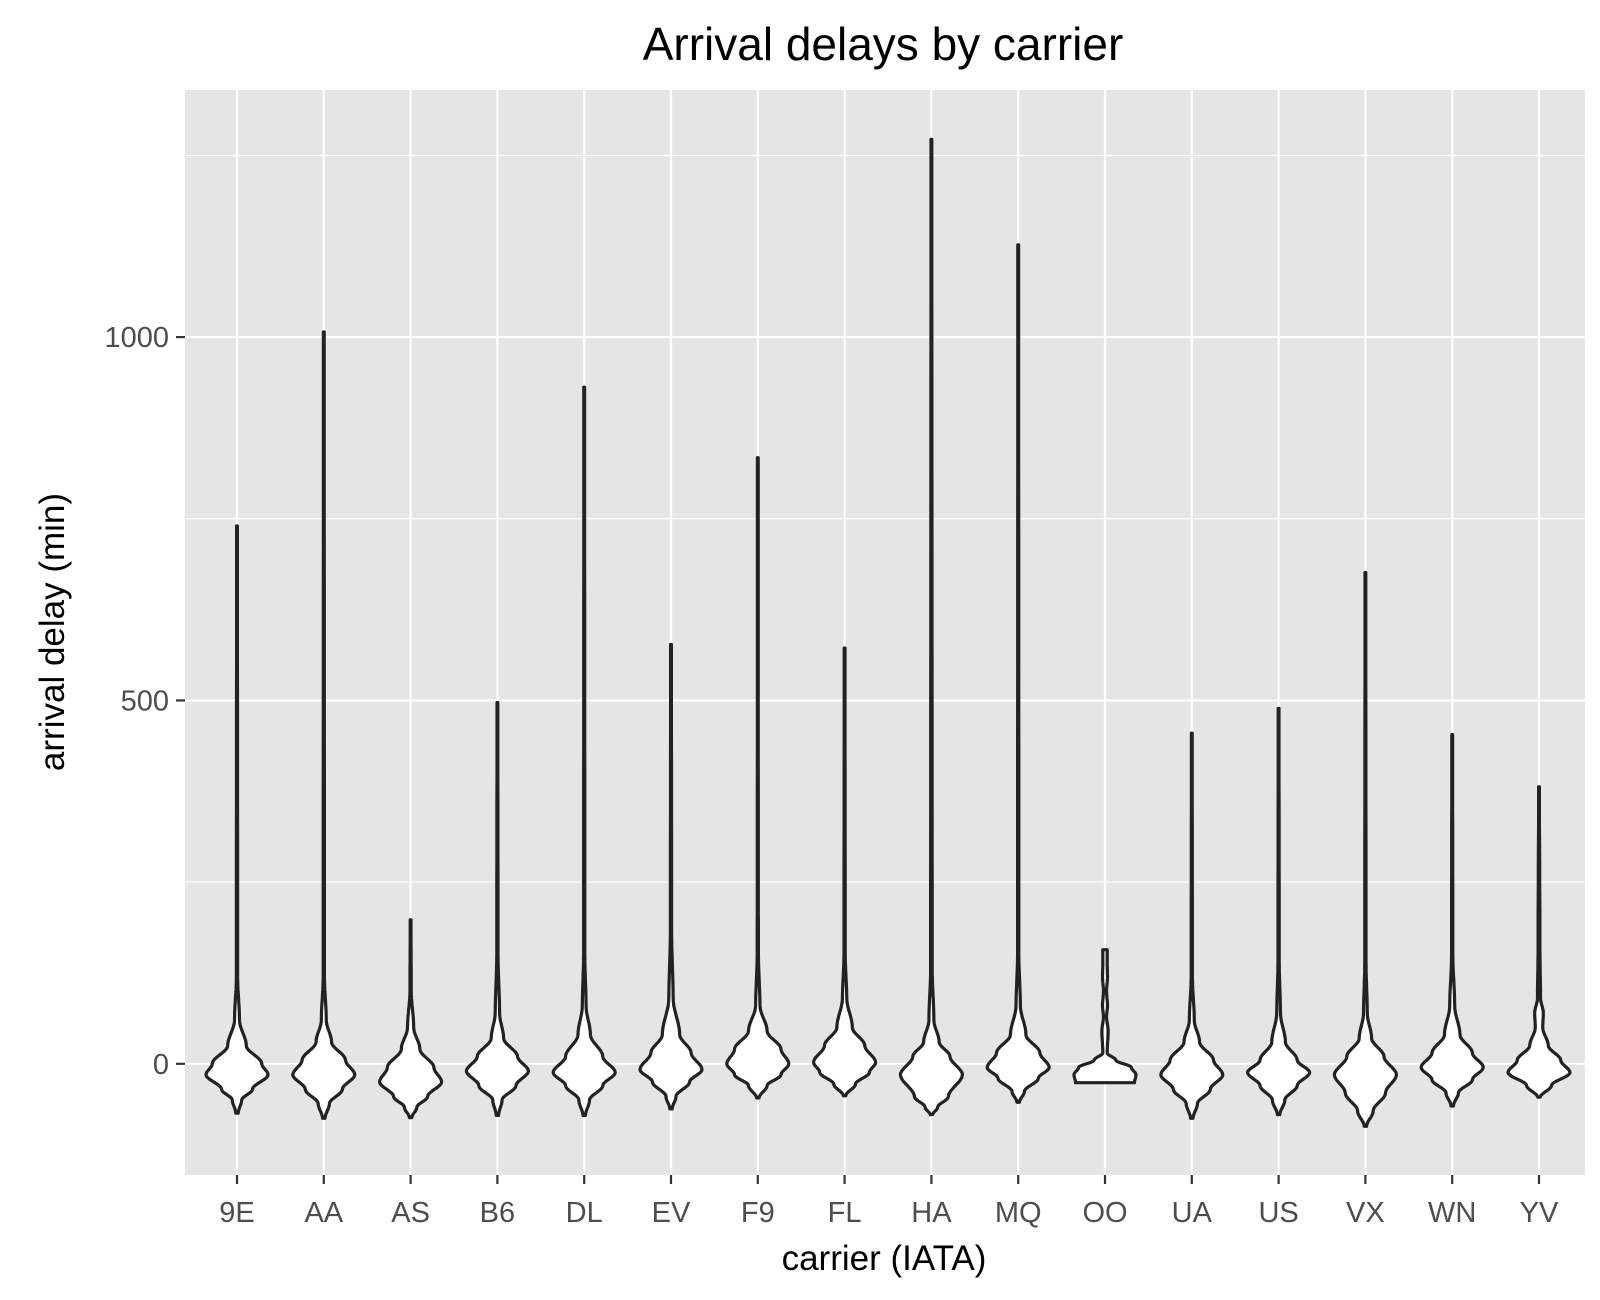  What do you see at coordinates (931, 1213) in the screenshot?
I see `x-tick-label-ha: HA` at bounding box center [931, 1213].